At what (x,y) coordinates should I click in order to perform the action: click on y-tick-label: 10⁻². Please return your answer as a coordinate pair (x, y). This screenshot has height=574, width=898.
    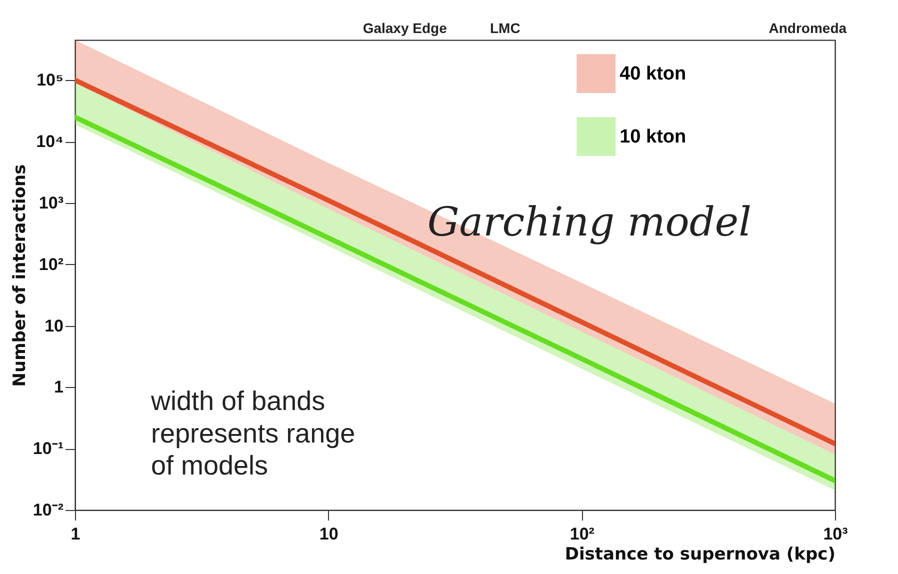
    Looking at the image, I should click on (48, 510).